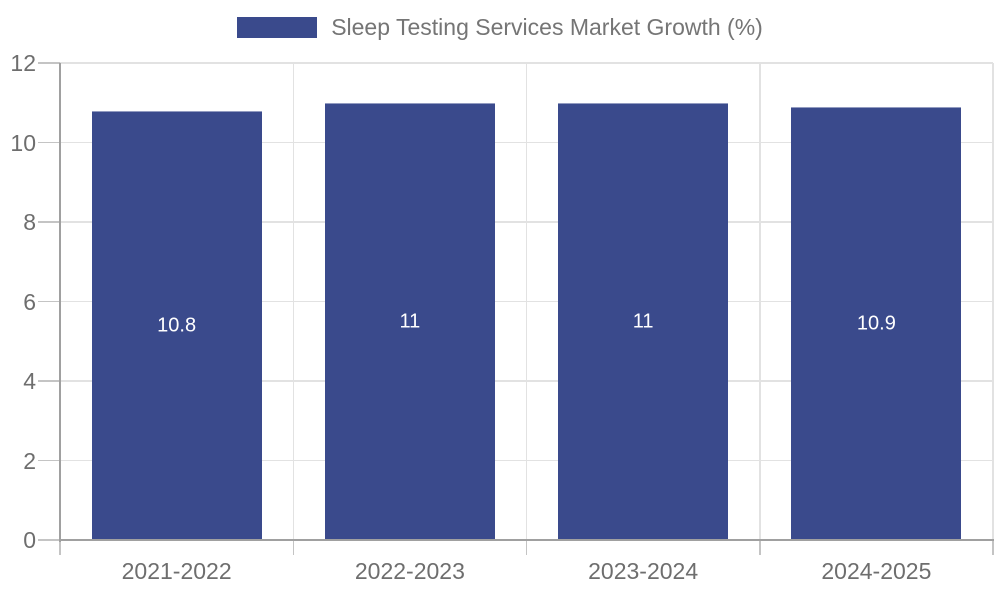 Image resolution: width=1000 pixels, height=600 pixels. What do you see at coordinates (176, 571) in the screenshot?
I see `x-tick-label: 2021-2022` at bounding box center [176, 571].